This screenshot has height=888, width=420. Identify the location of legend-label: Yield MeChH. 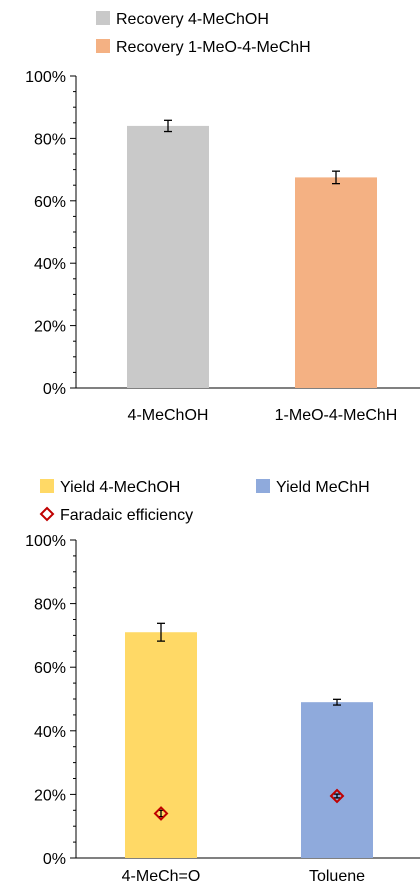
(323, 487).